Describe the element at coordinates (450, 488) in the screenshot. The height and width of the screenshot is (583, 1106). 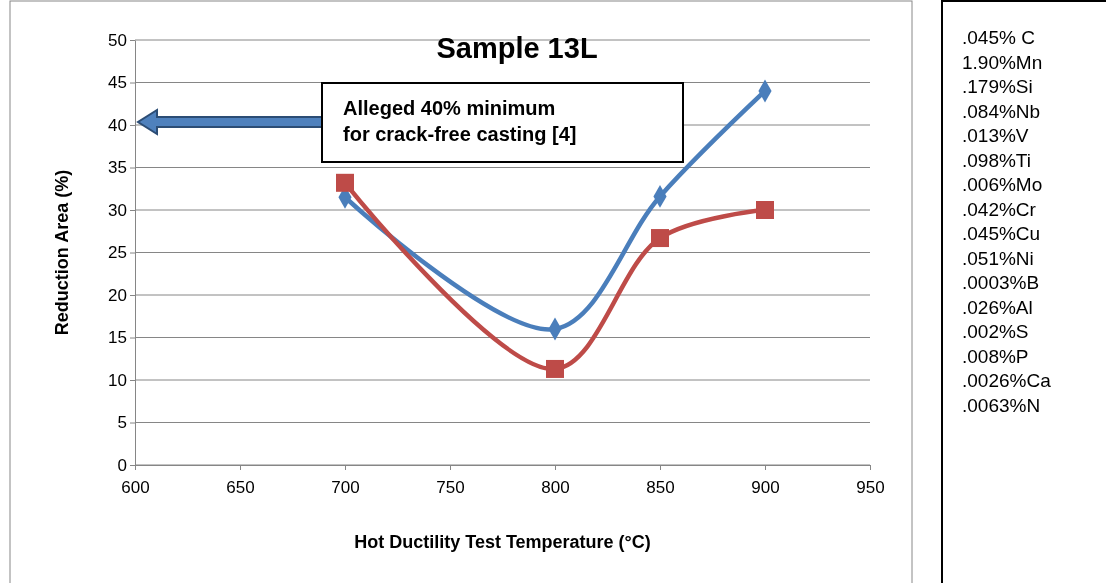
I see `x-tick-label: 750` at that location.